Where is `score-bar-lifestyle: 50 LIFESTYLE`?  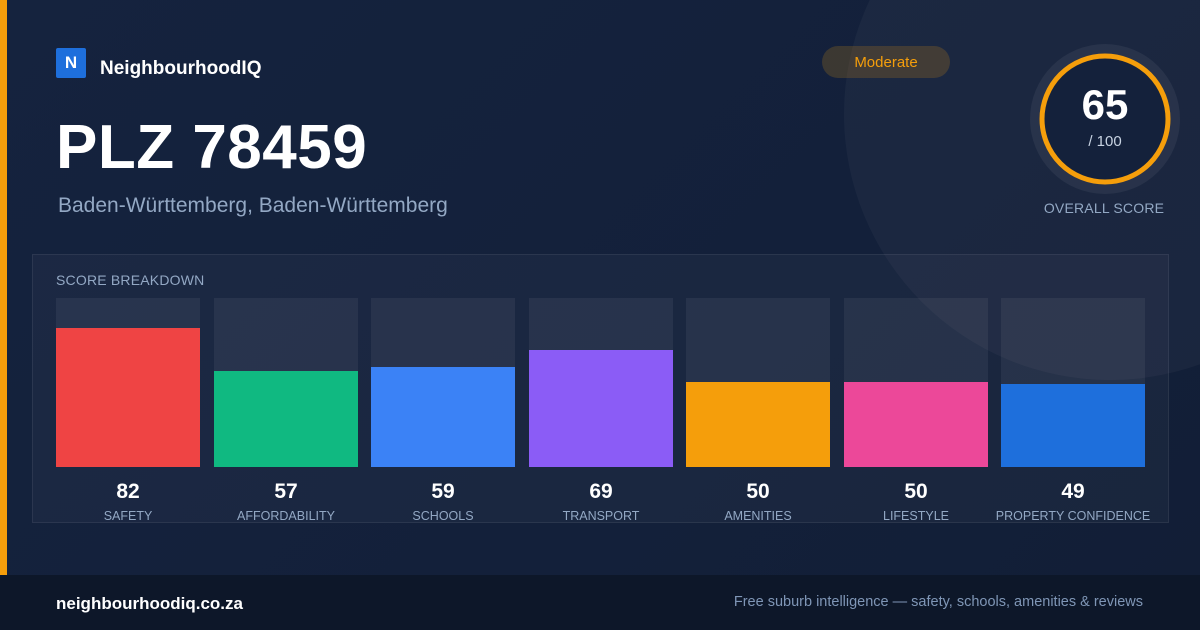 score-bar-lifestyle: 50 LIFESTYLE is located at coordinates (916, 411).